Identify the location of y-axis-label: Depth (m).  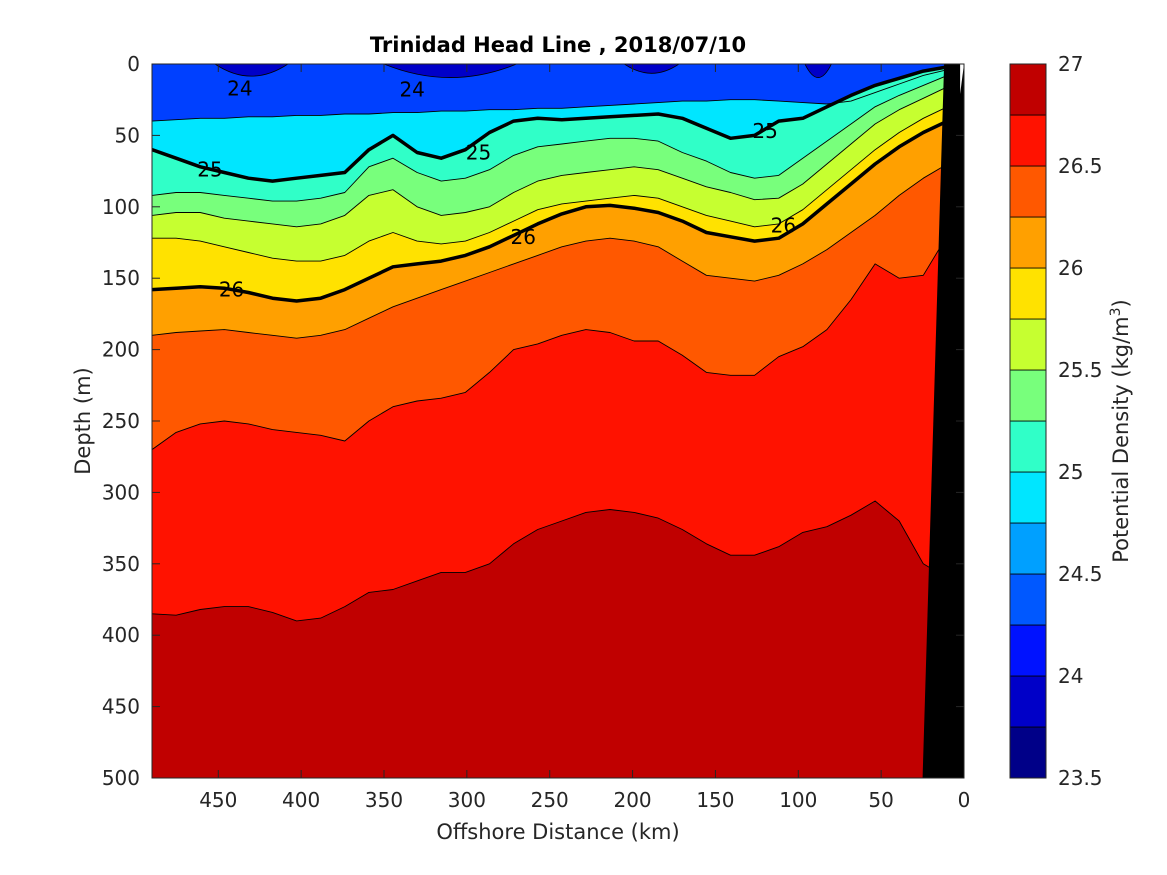
(83, 420).